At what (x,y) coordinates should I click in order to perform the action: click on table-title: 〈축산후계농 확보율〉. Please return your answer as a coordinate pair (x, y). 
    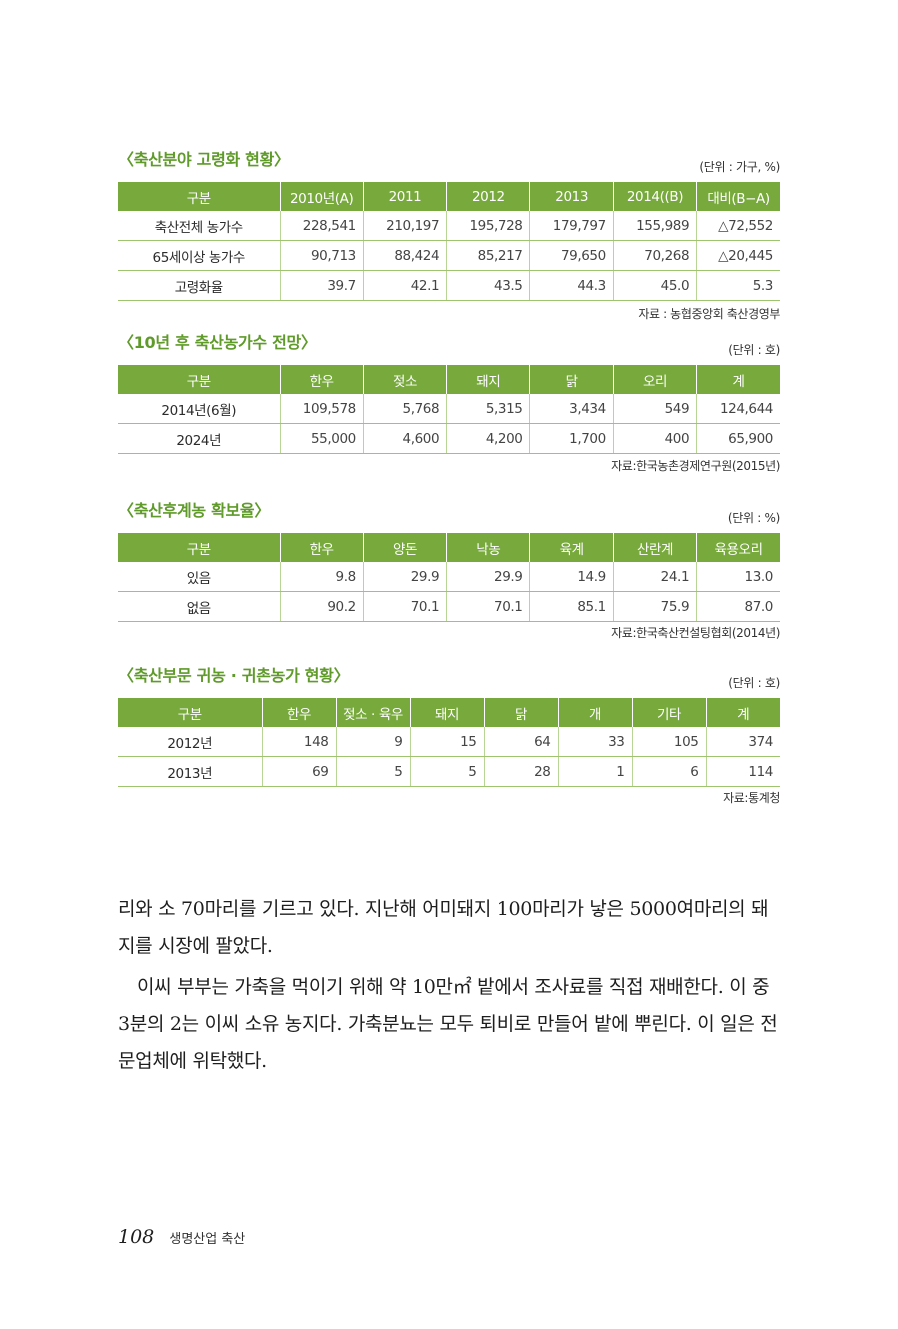
    Looking at the image, I should click on (194, 510).